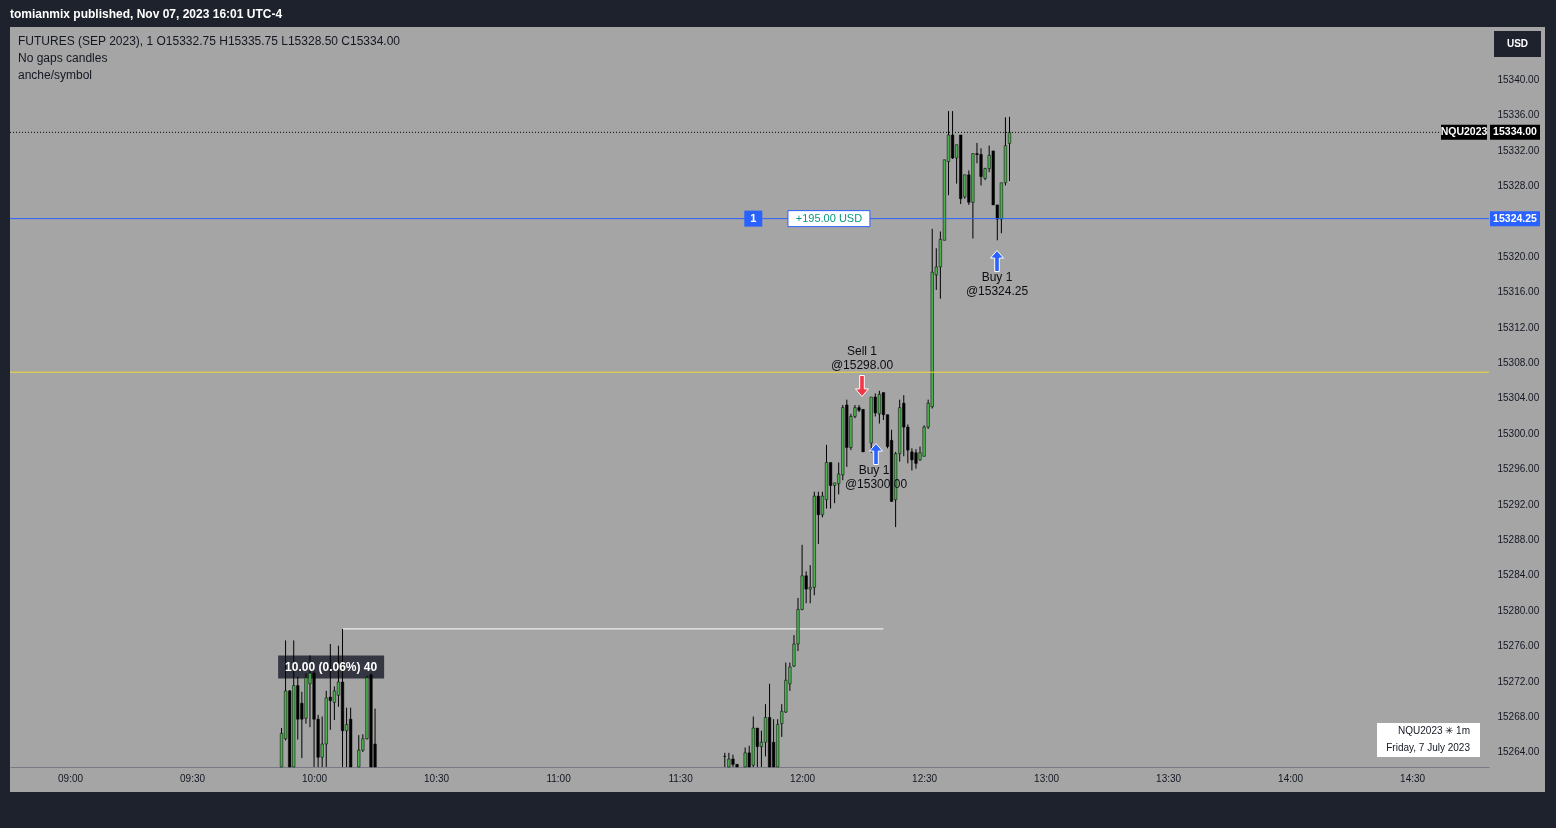 The image size is (1556, 828). Describe the element at coordinates (331, 666) in the screenshot. I see `annotation: 10.00 (0.06%) 40` at that location.